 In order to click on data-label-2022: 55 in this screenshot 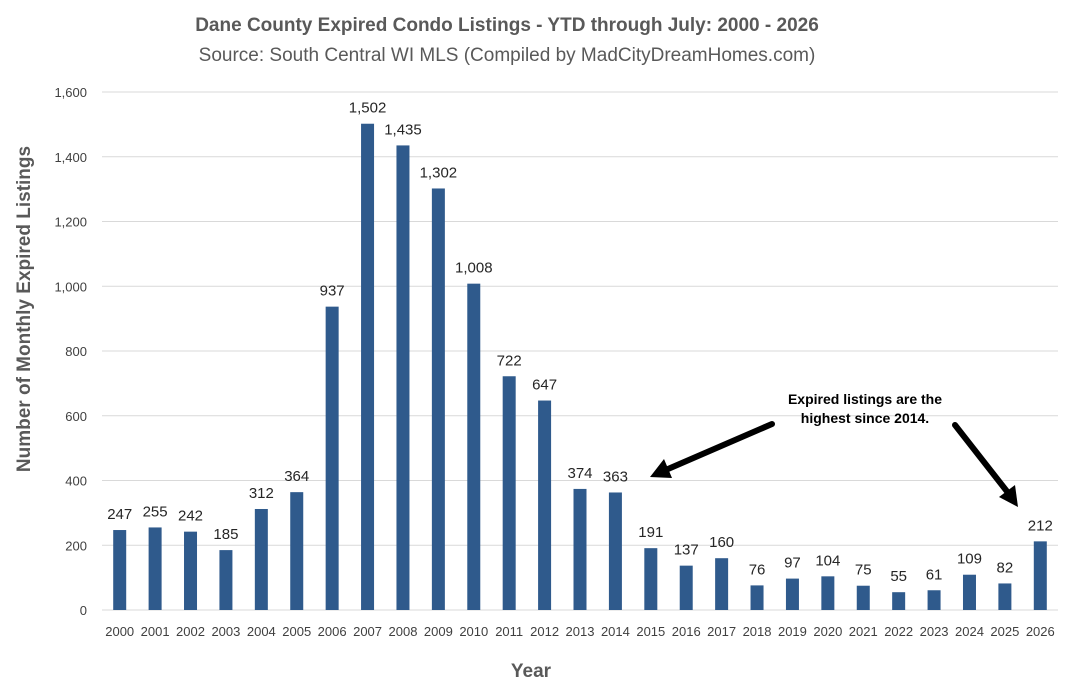, I will do `click(898, 576)`.